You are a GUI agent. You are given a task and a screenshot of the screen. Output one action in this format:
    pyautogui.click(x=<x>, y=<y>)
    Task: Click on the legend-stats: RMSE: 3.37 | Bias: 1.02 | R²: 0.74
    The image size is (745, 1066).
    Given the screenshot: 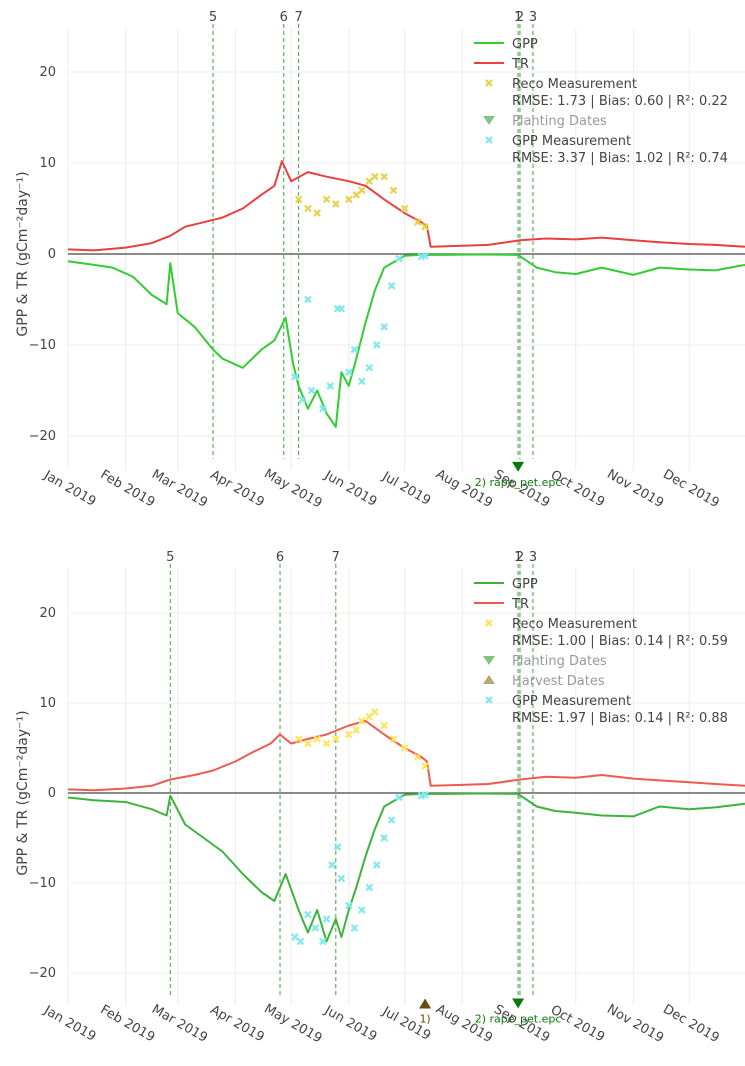 What is the action you would take?
    pyautogui.click(x=620, y=158)
    